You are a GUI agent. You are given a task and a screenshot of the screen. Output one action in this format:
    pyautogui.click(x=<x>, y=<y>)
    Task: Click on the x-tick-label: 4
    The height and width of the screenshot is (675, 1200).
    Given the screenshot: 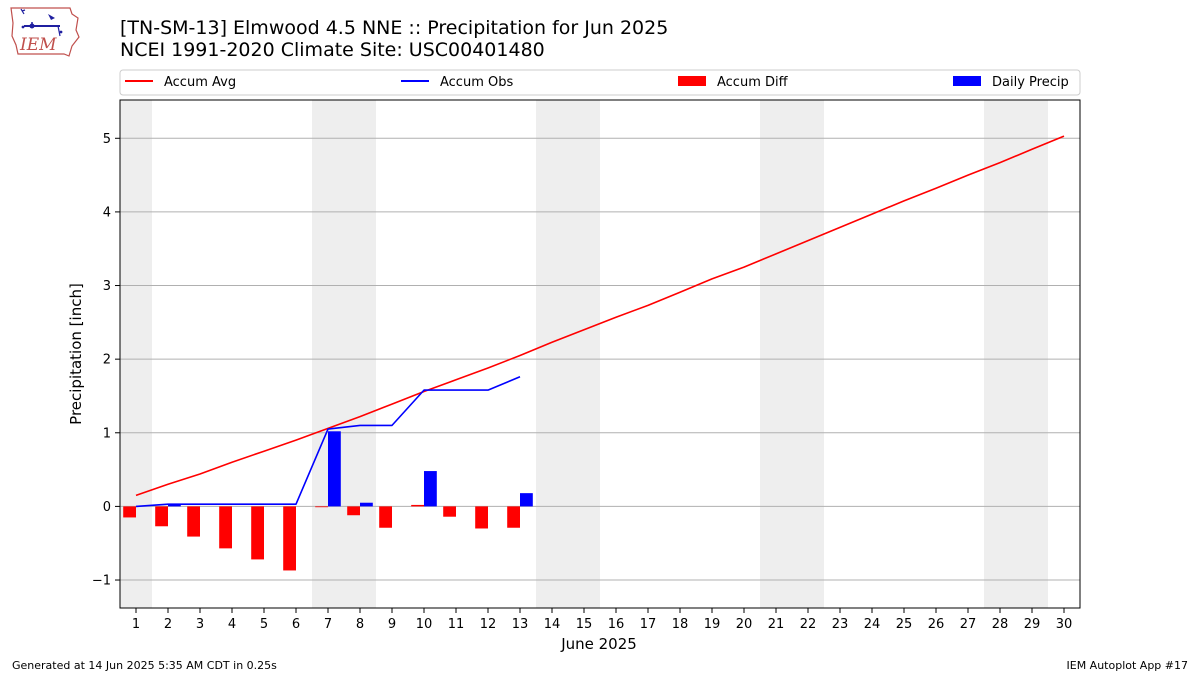 What is the action you would take?
    pyautogui.click(x=232, y=624)
    